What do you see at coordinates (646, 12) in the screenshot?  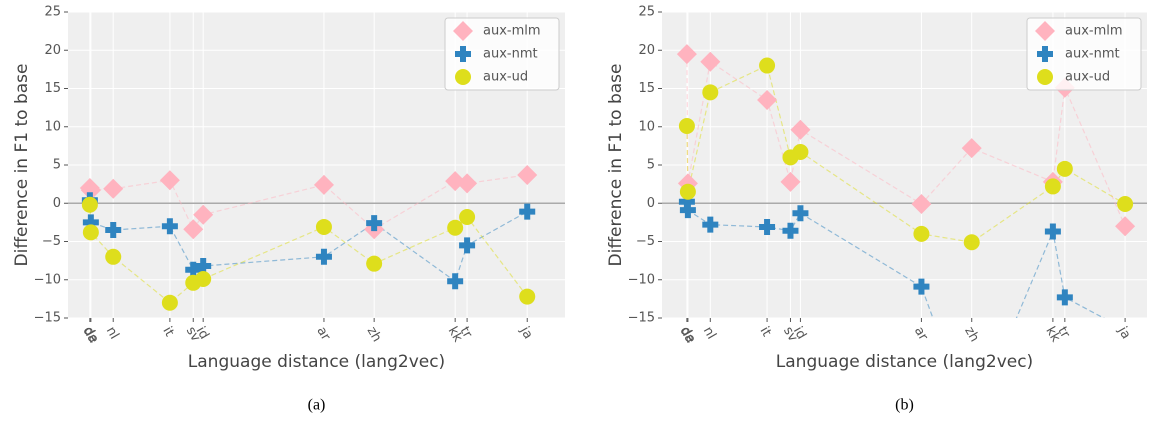 I see `y-tick-label: 25` at bounding box center [646, 12].